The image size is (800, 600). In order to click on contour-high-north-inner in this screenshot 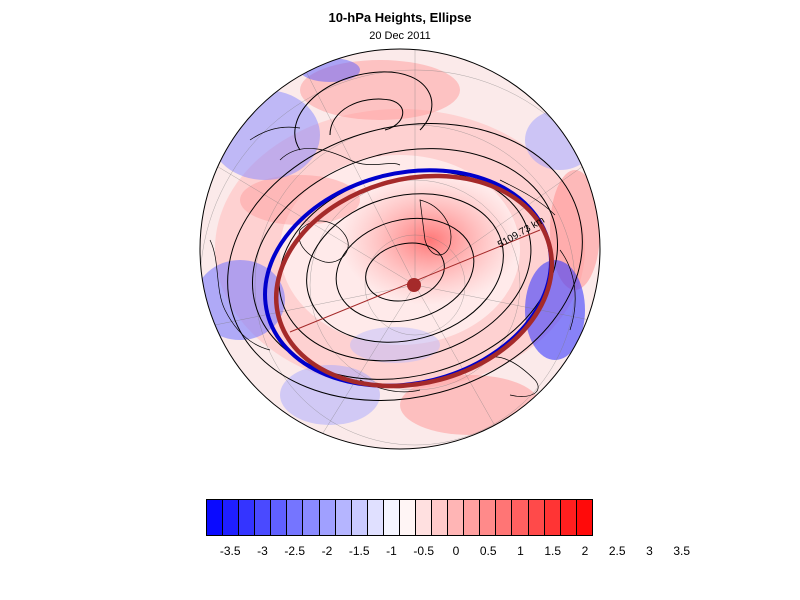, I will do `click(366, 117)`.